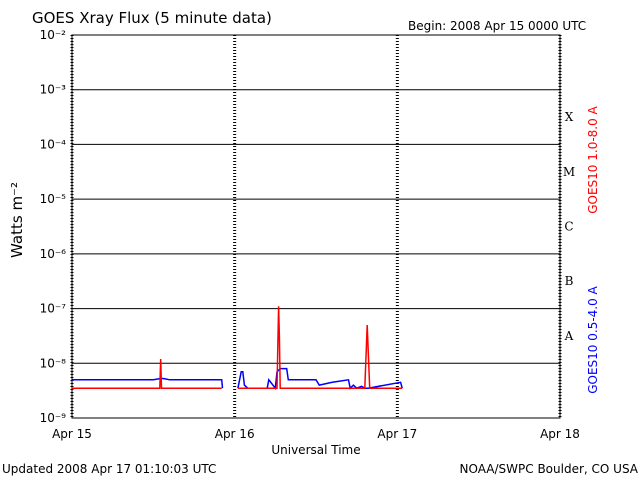 This screenshot has height=480, width=640. What do you see at coordinates (549, 469) in the screenshot?
I see `footer-right: NOAA/SWPC Boulder, CO USA` at bounding box center [549, 469].